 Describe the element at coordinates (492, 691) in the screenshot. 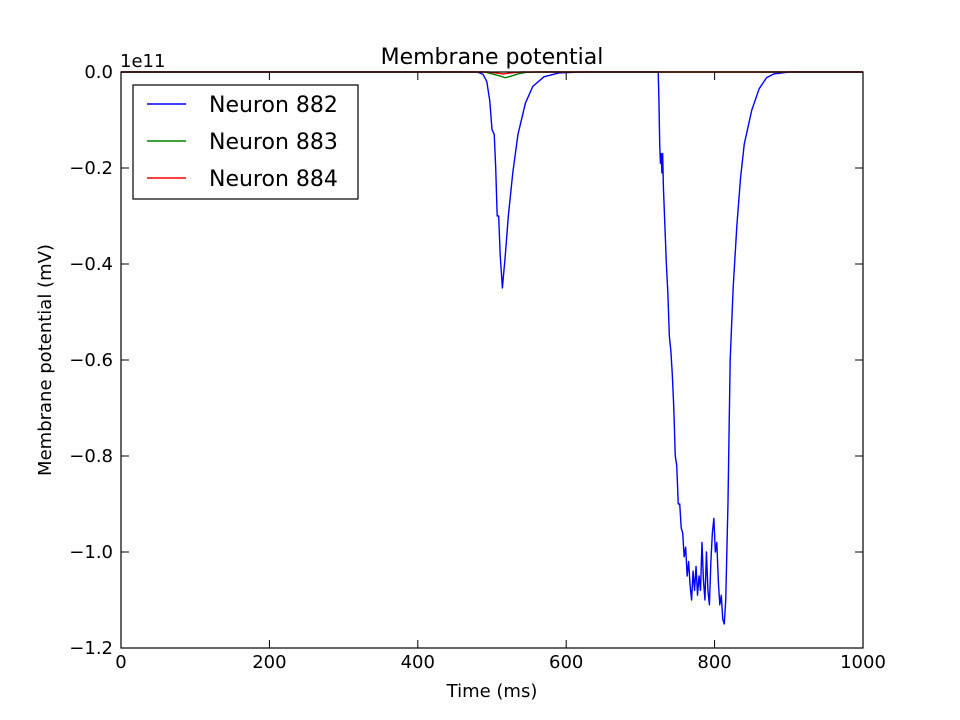

I see `x-axis-label: Time (ms)` at that location.